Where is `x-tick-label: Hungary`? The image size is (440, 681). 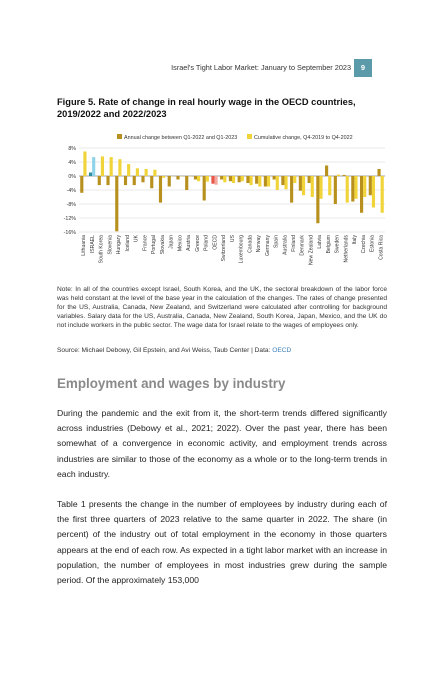 x-tick-label: Hungary is located at coordinates (119, 245).